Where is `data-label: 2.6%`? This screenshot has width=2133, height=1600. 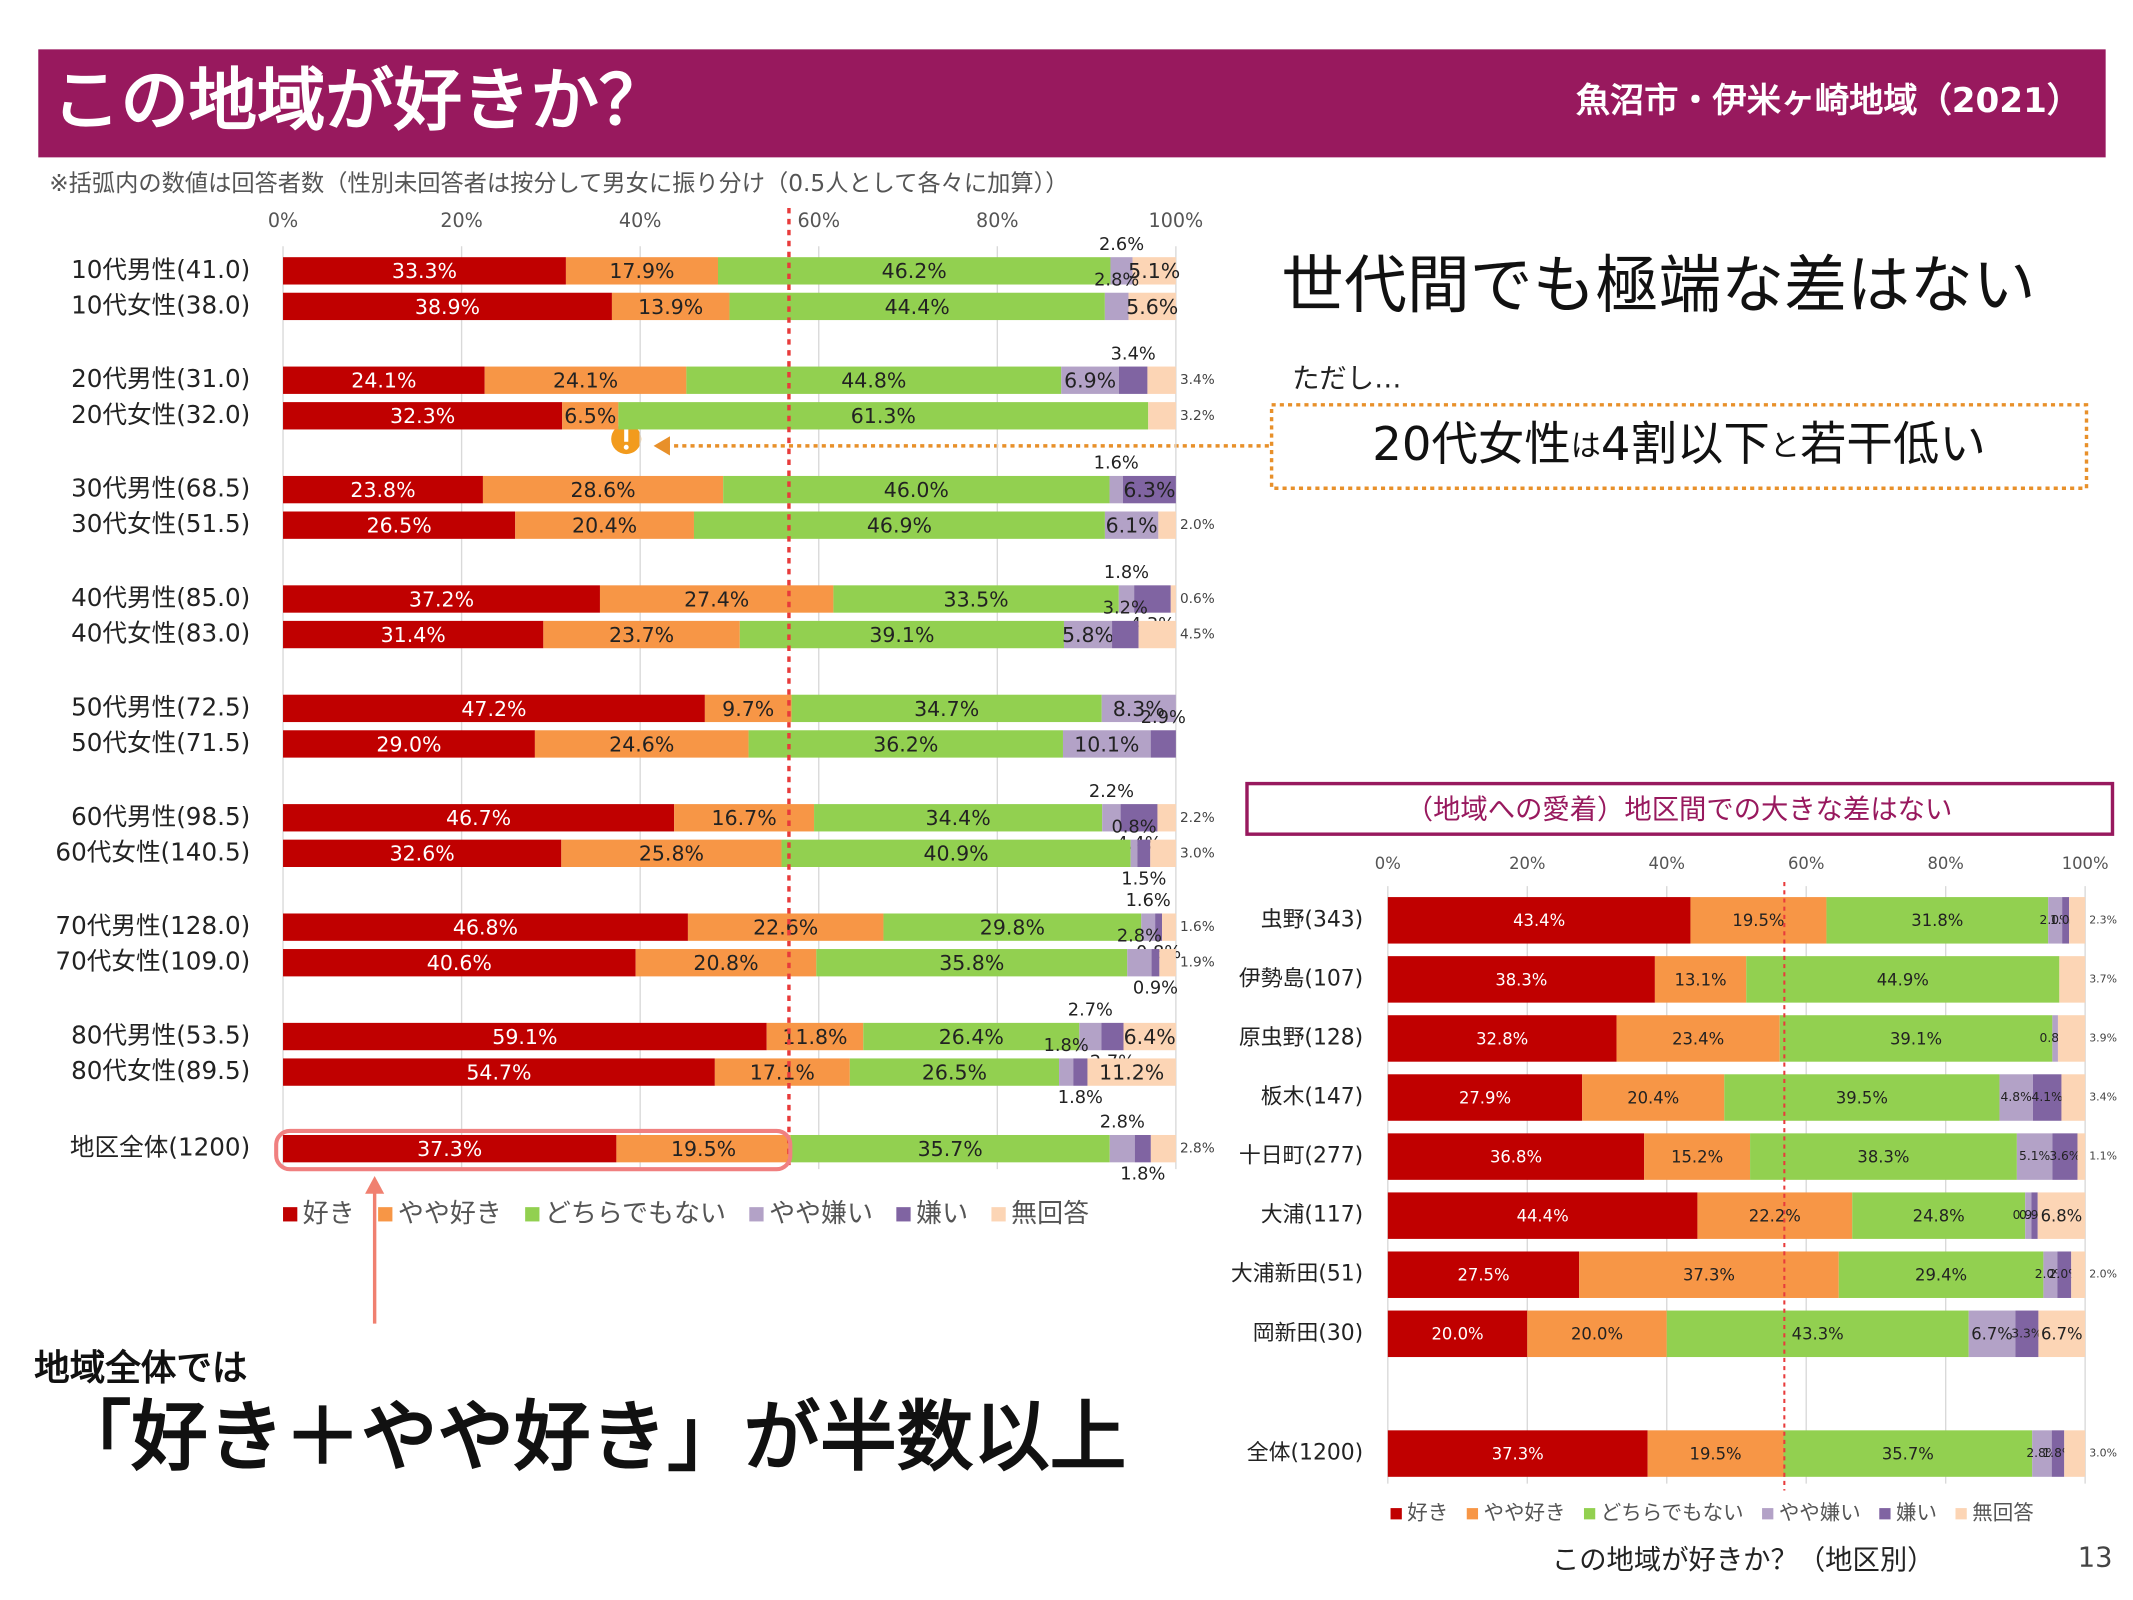
data-label: 2.6% is located at coordinates (1121, 245).